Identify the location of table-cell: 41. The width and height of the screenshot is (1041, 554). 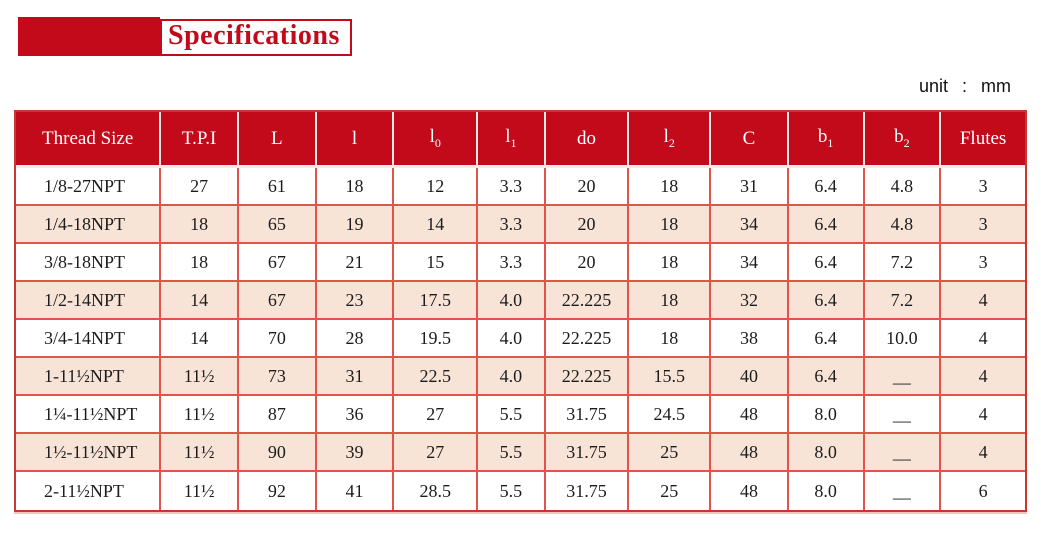
(355, 491).